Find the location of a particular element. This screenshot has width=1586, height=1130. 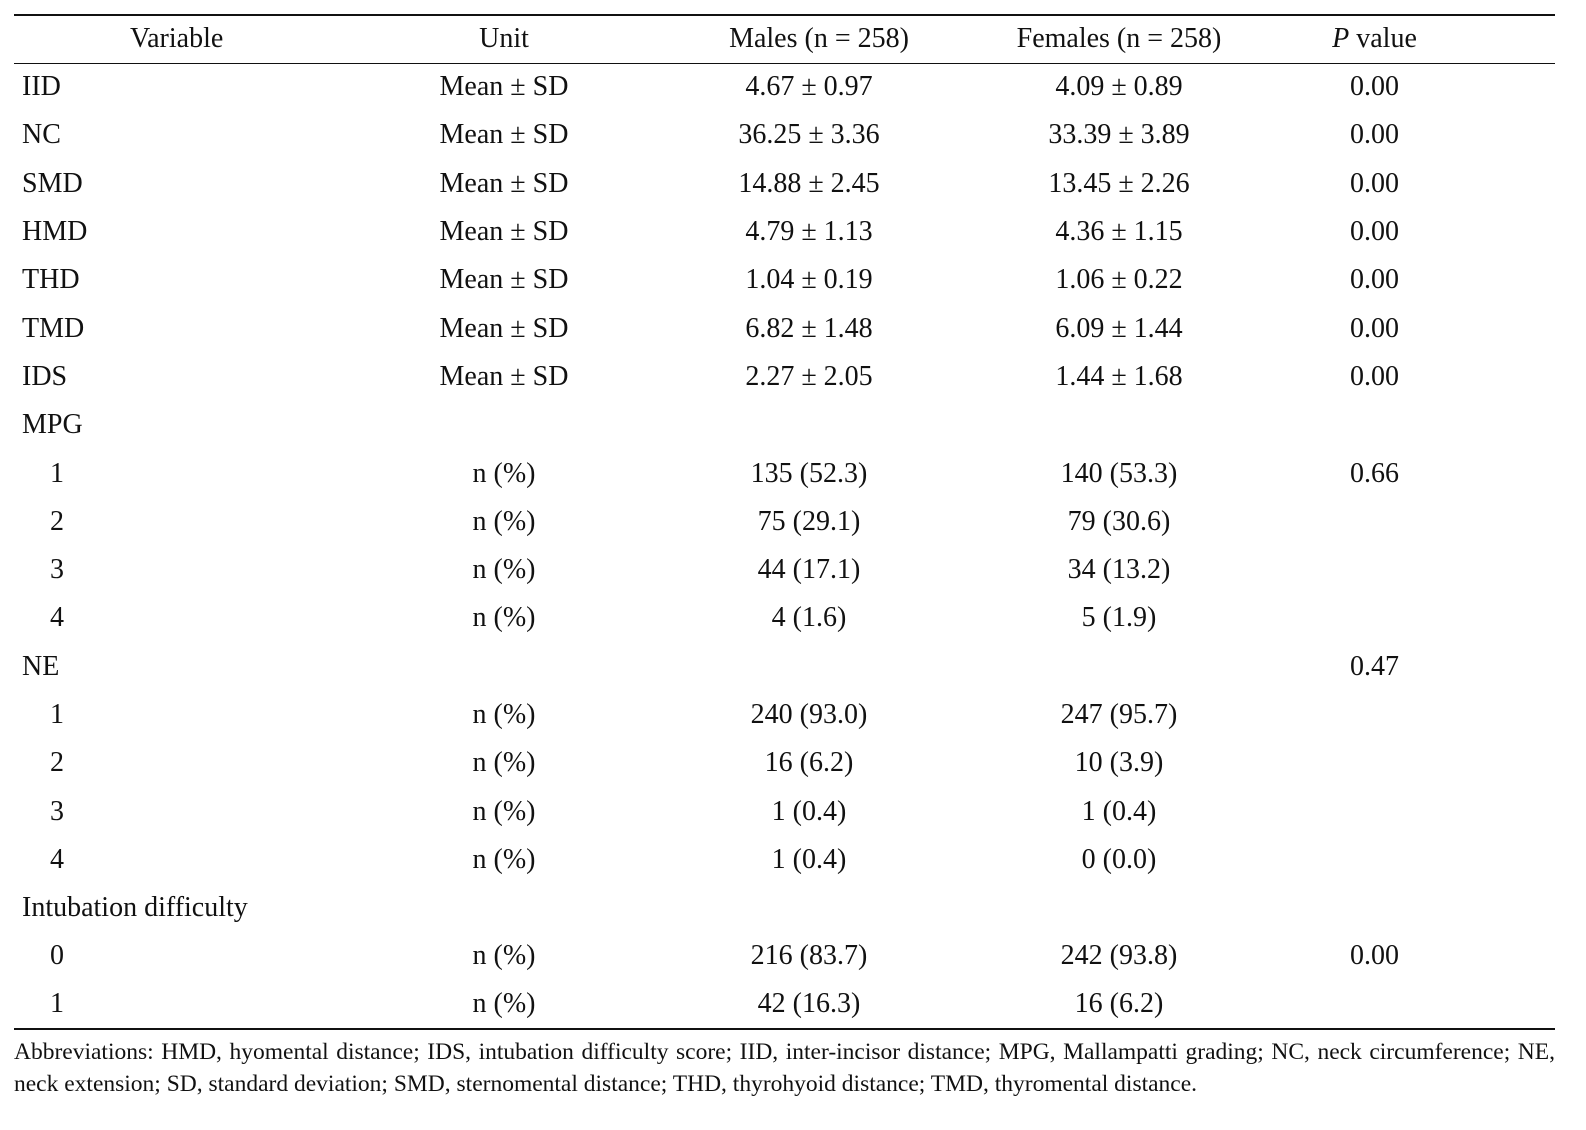

table-row: Intubation difficulty is located at coordinates (784, 908).